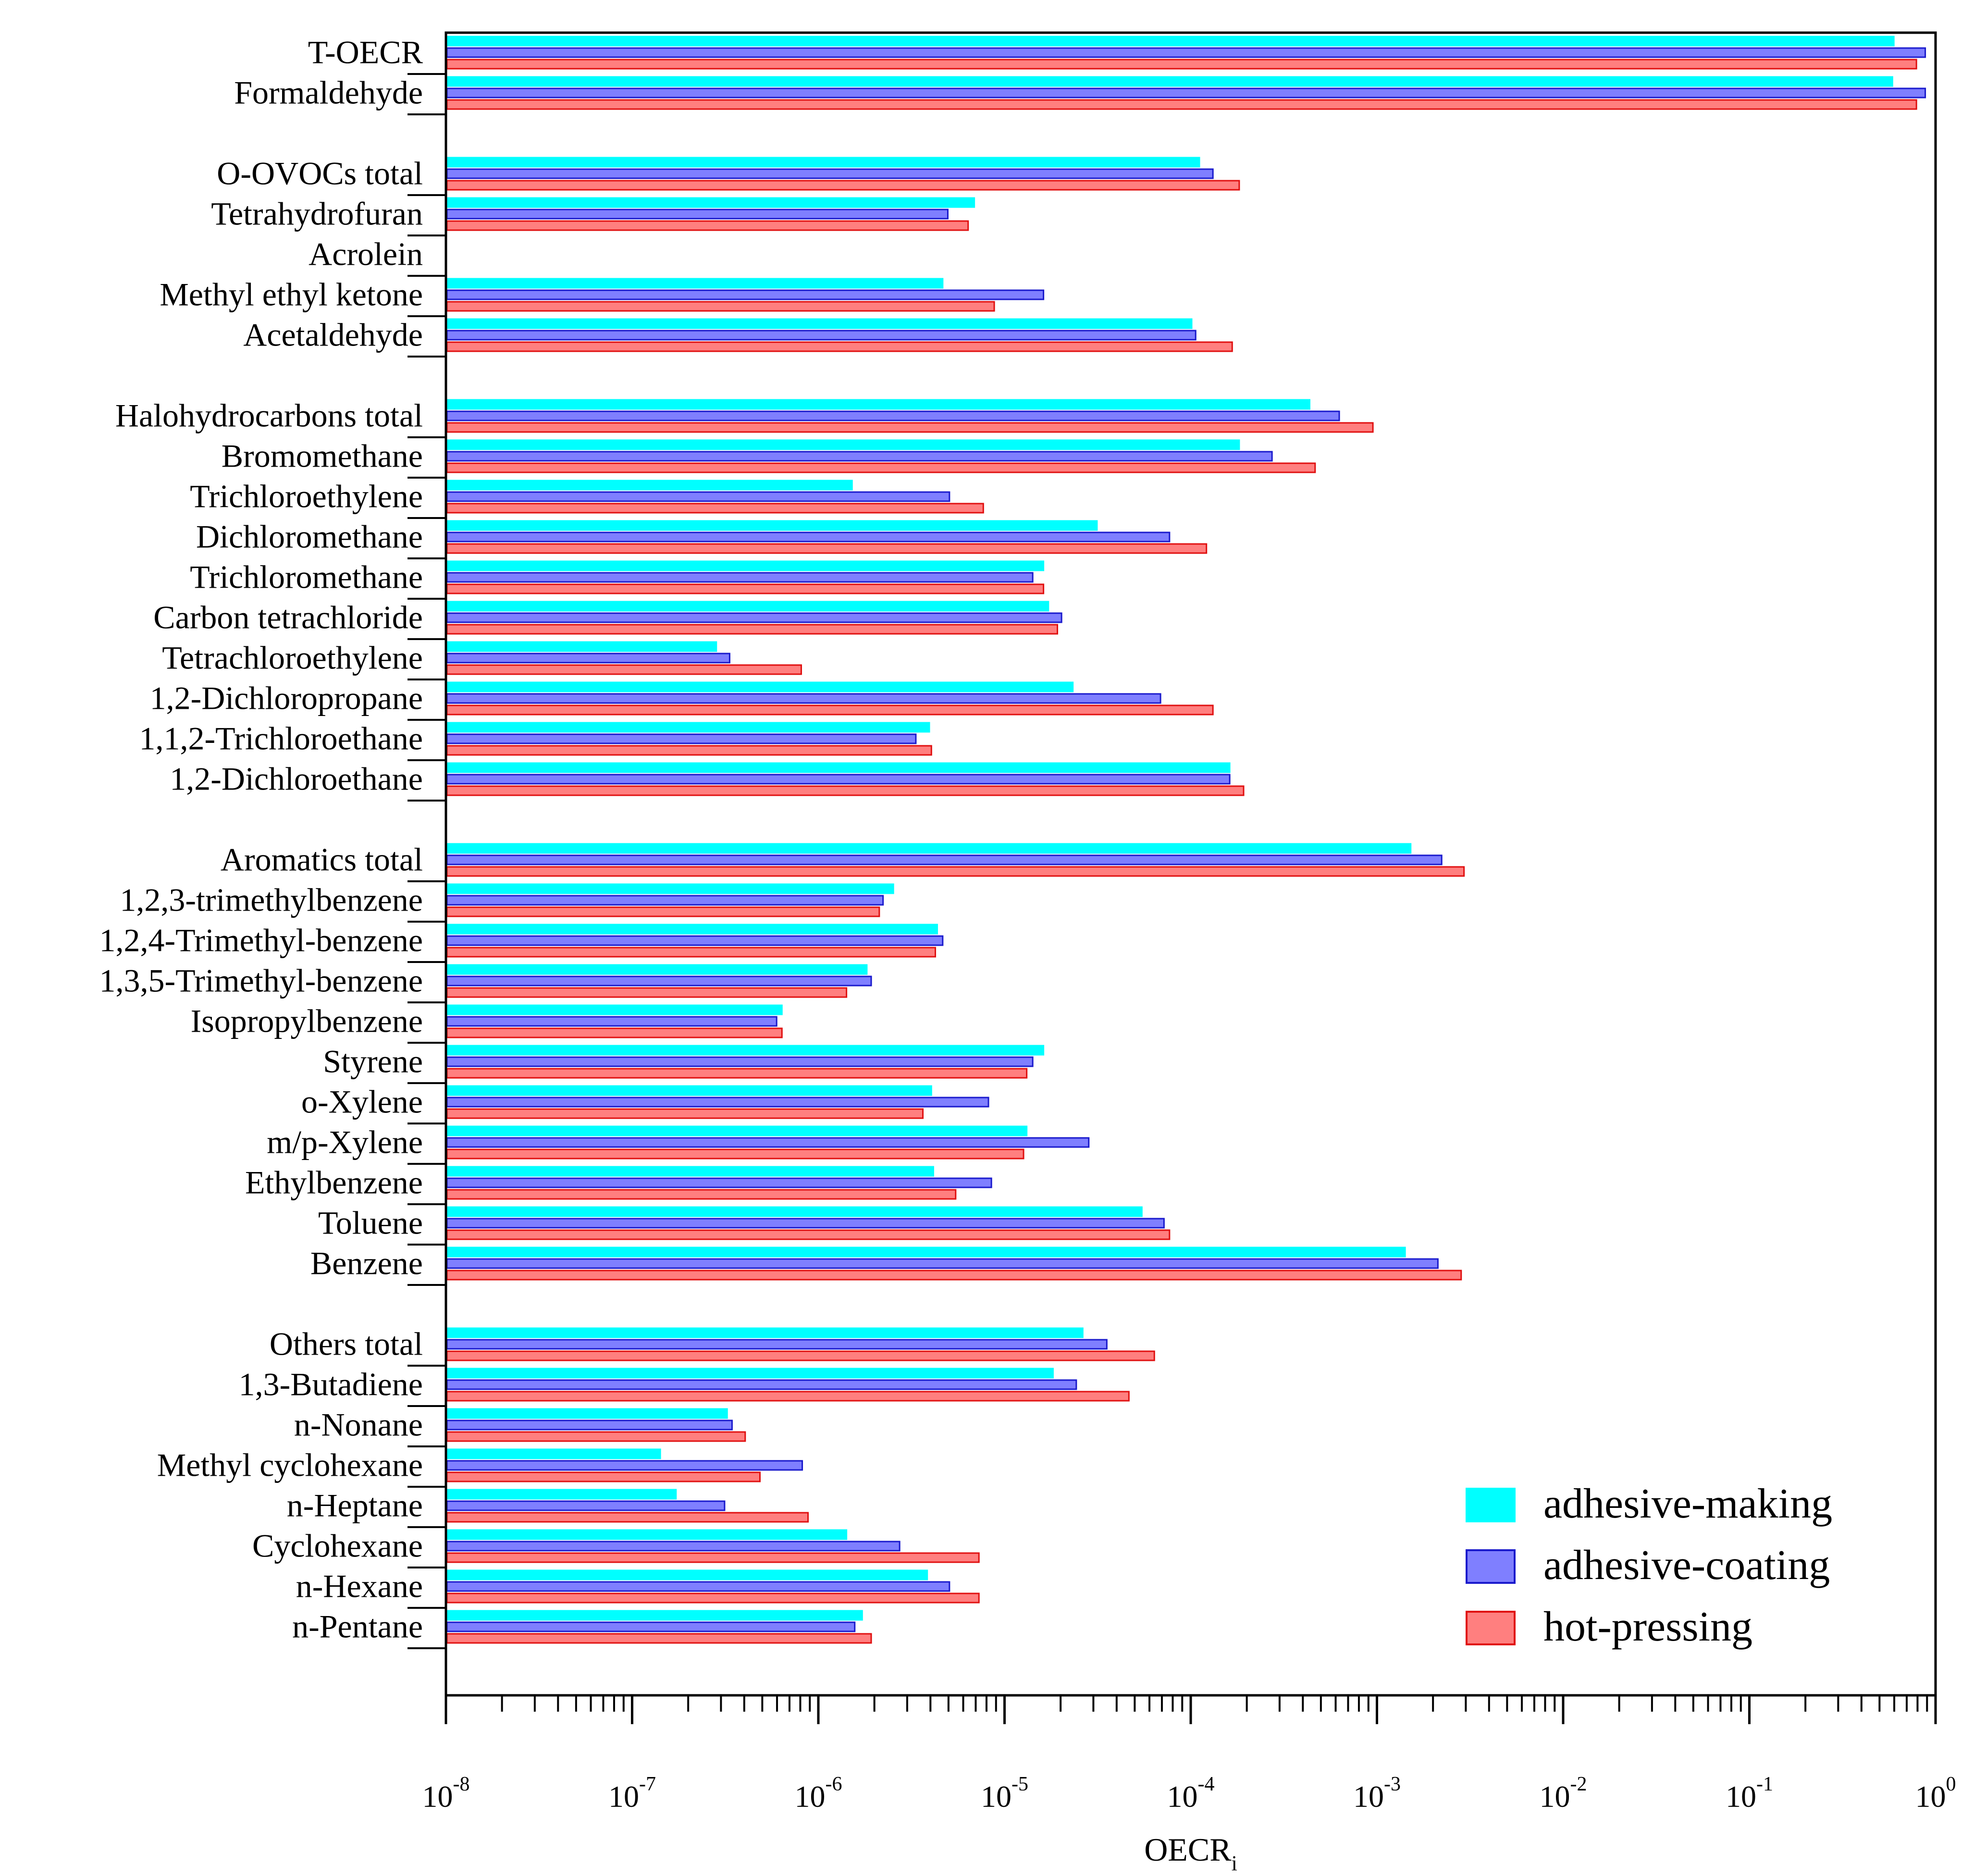  Describe the element at coordinates (357, 1626) in the screenshot. I see `category-label: n-Pentane` at that location.